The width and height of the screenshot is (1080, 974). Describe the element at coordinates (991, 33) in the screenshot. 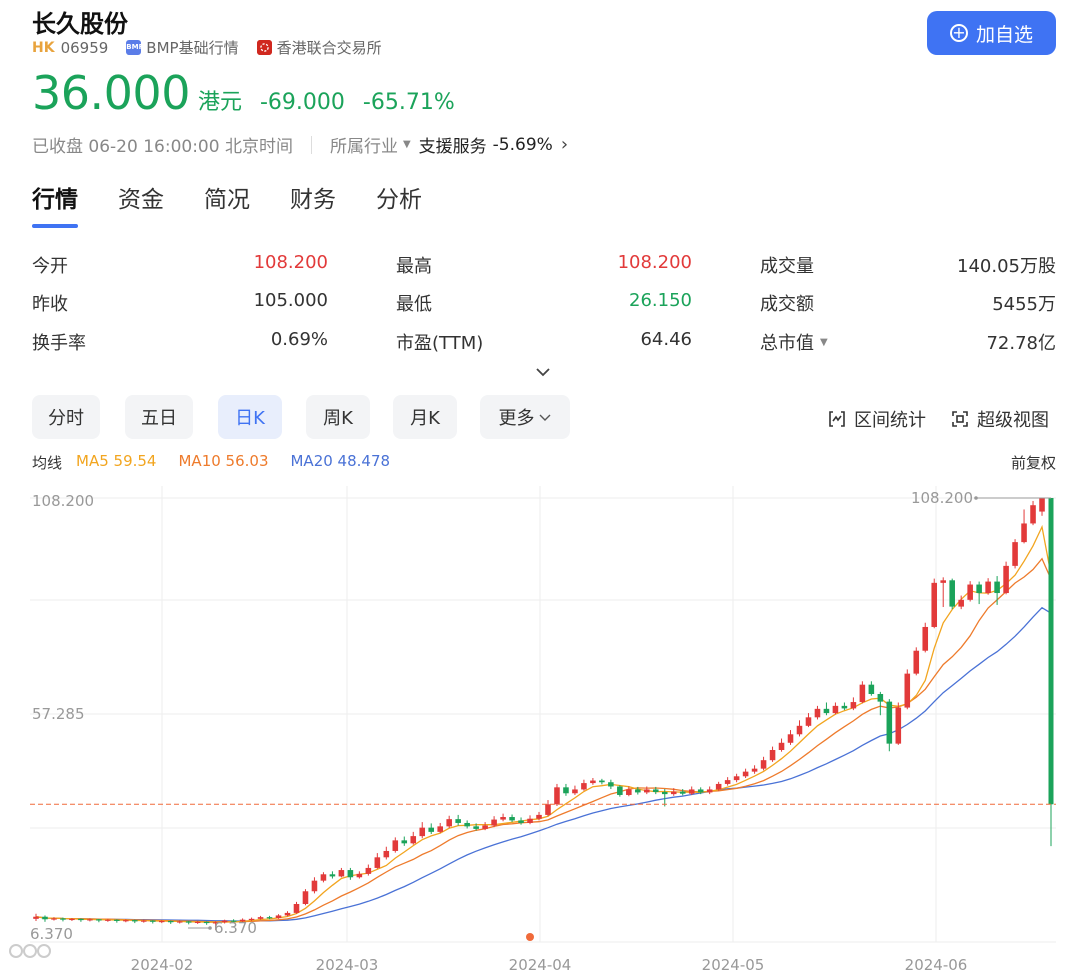

I see `add-watchlist-button: + 加自选` at that location.